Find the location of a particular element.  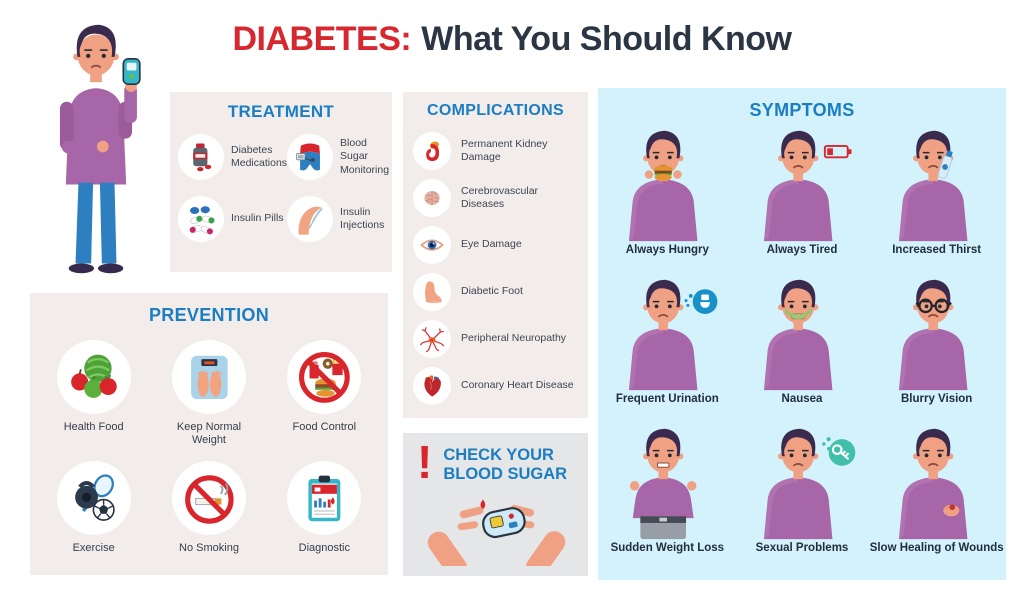

person-nausea-illustration is located at coordinates (802, 333).